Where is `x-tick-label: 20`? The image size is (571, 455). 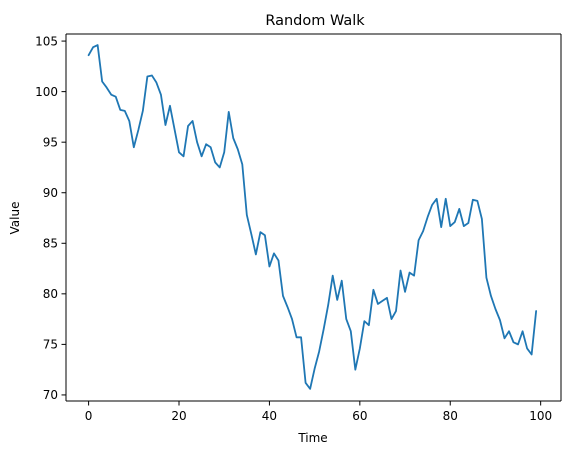
x-tick-label: 20 is located at coordinates (178, 416).